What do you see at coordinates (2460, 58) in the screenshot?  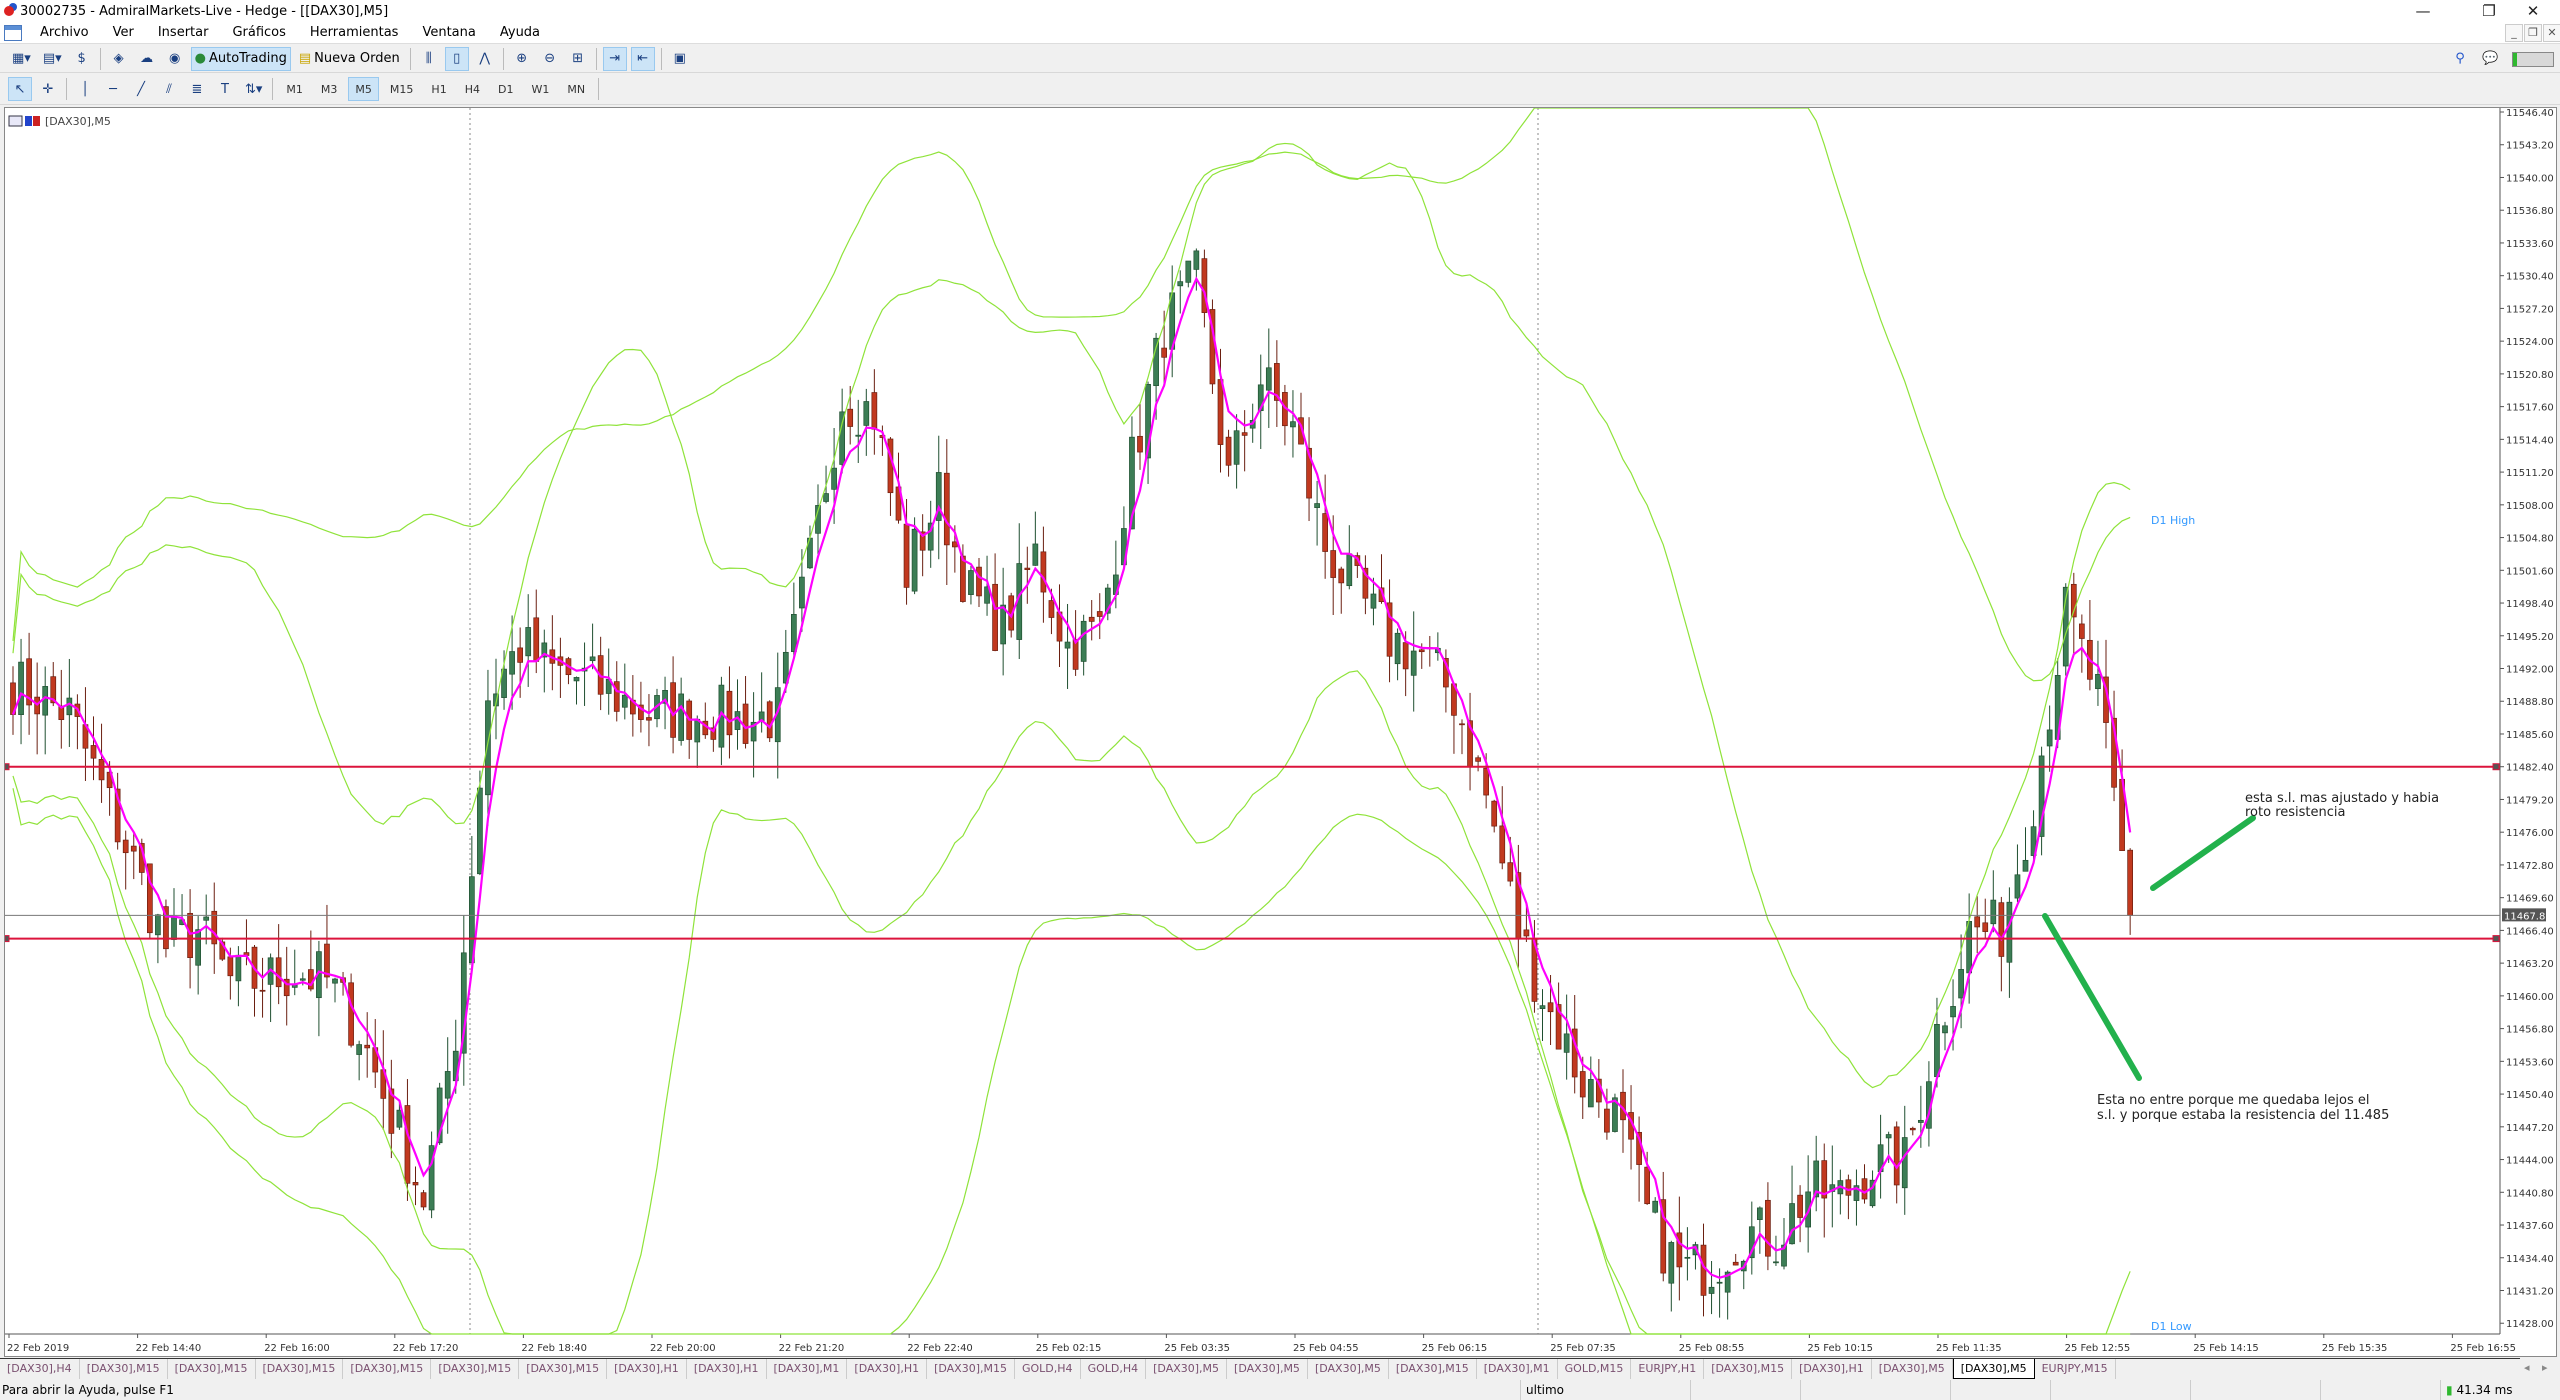 I see `search-icon: ⚲` at bounding box center [2460, 58].